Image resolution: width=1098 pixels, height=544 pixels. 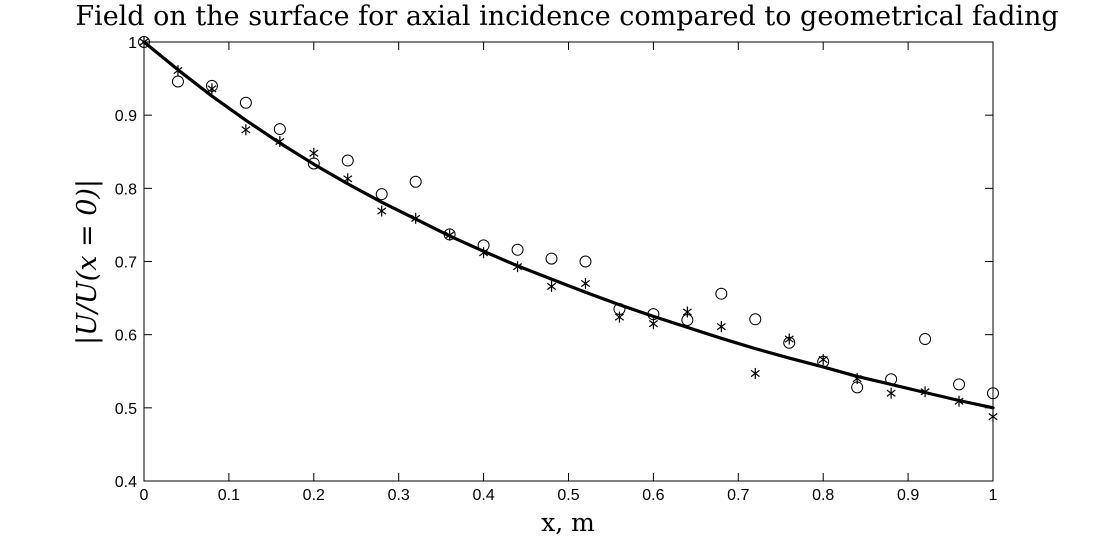 What do you see at coordinates (568, 495) in the screenshot?
I see `x-tick-label: 0.5` at bounding box center [568, 495].